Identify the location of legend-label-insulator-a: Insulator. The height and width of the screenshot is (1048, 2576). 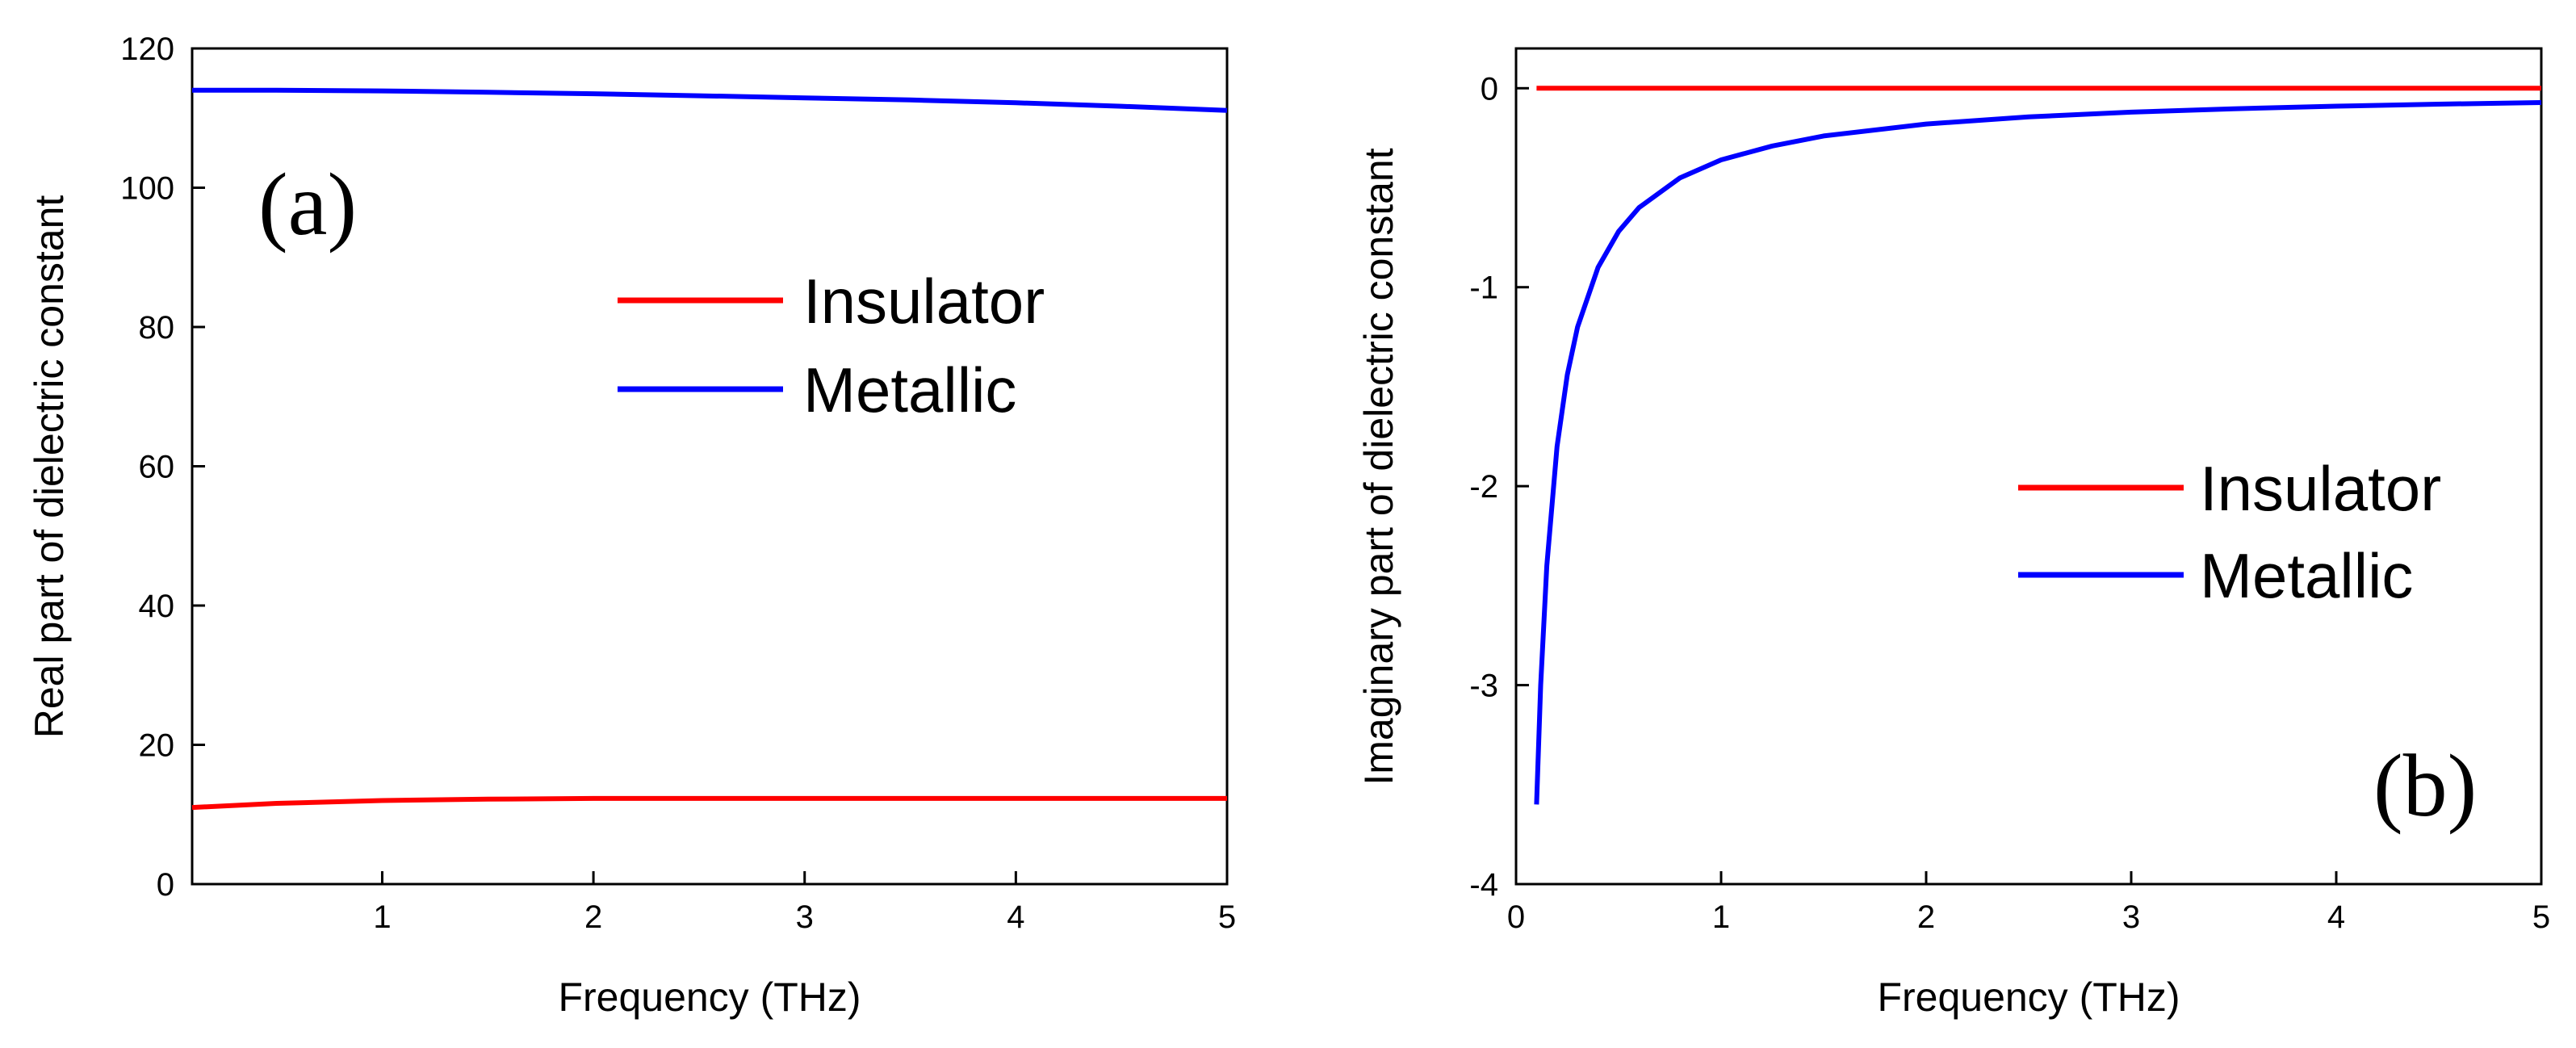
(924, 301).